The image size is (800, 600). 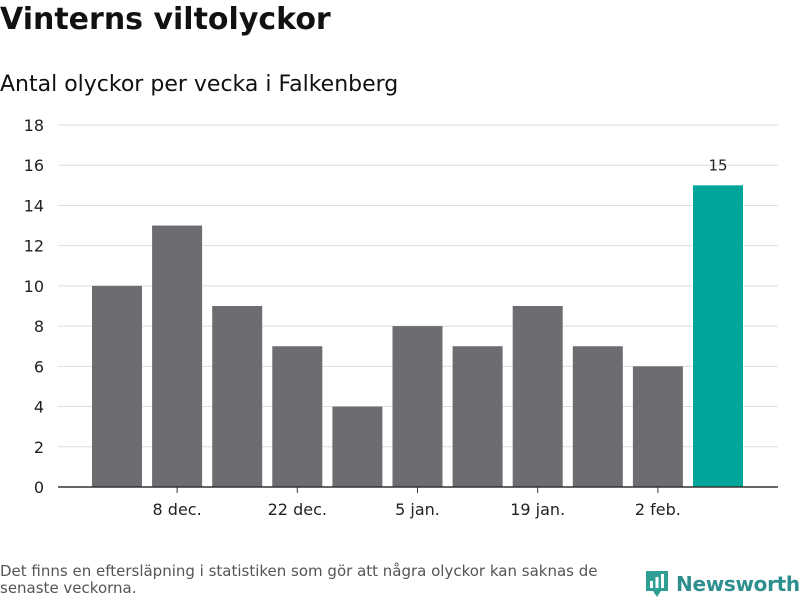 What do you see at coordinates (657, 584) in the screenshot?
I see `newsworthy-logo-icon` at bounding box center [657, 584].